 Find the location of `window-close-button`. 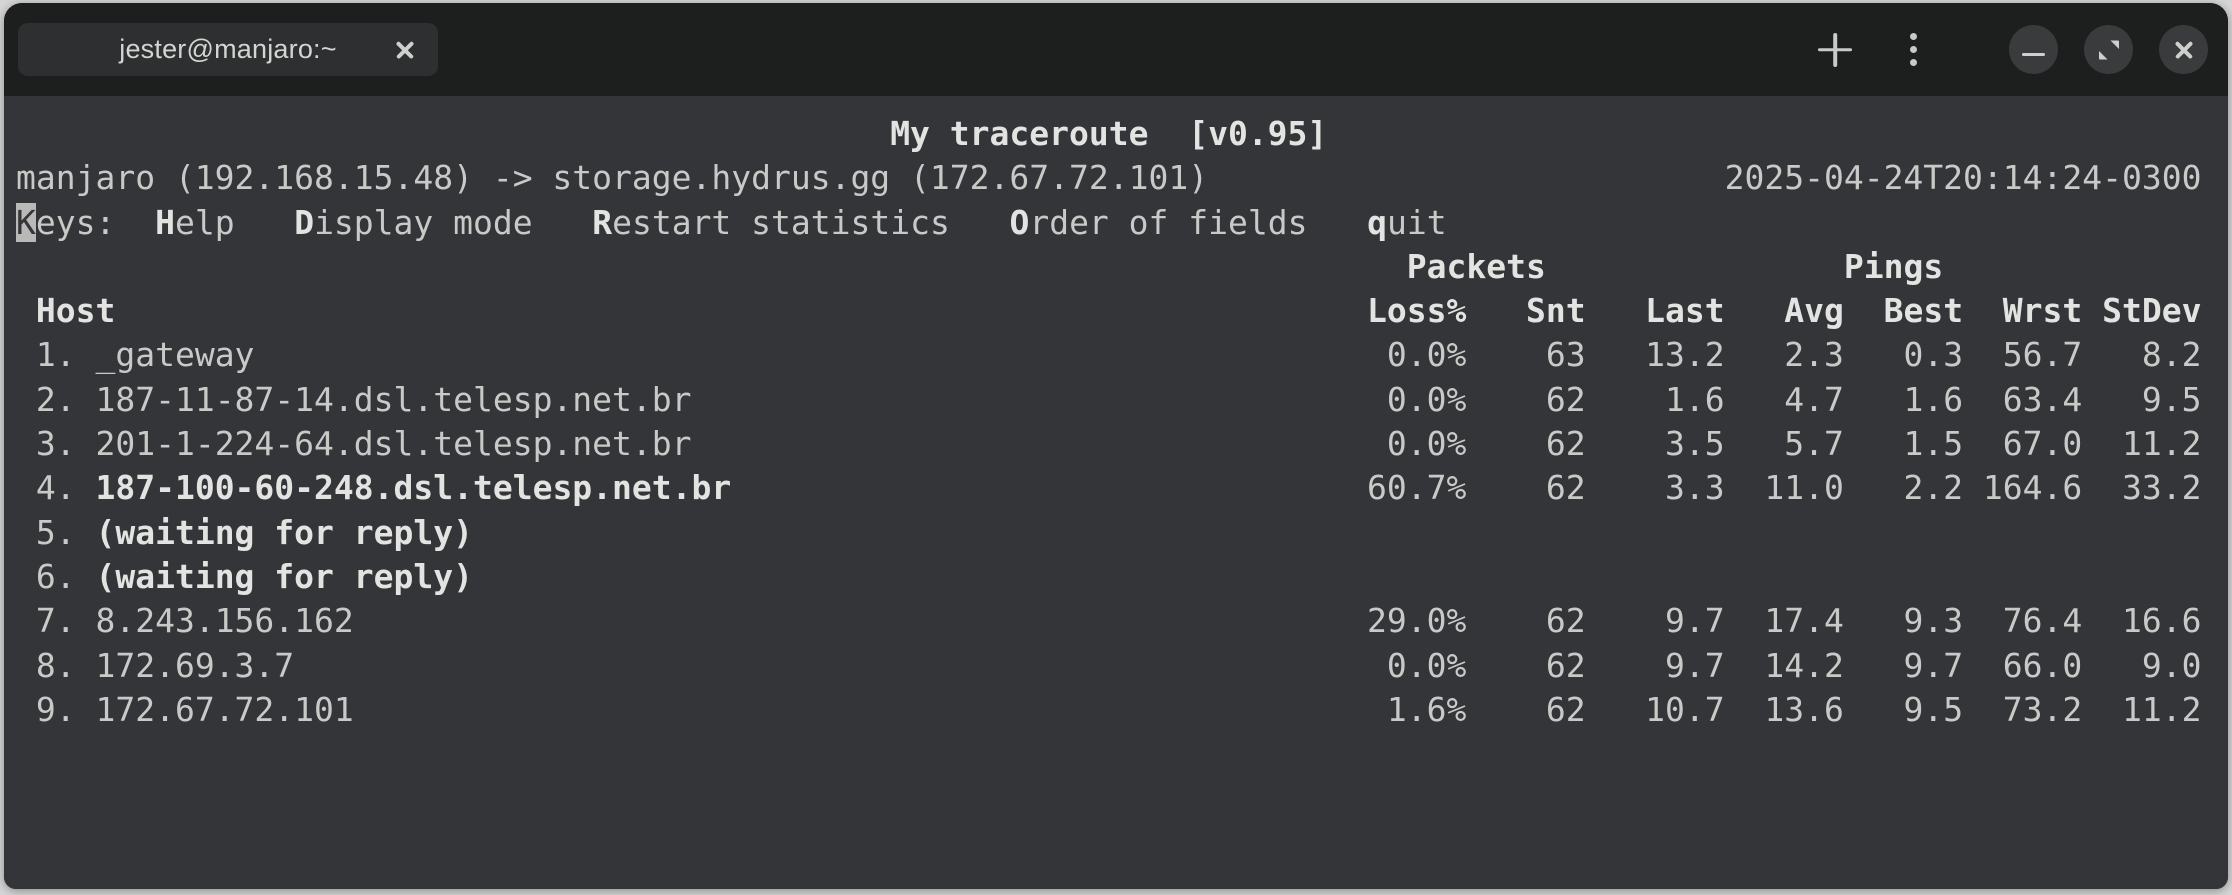

window-close-button is located at coordinates (2183, 49).